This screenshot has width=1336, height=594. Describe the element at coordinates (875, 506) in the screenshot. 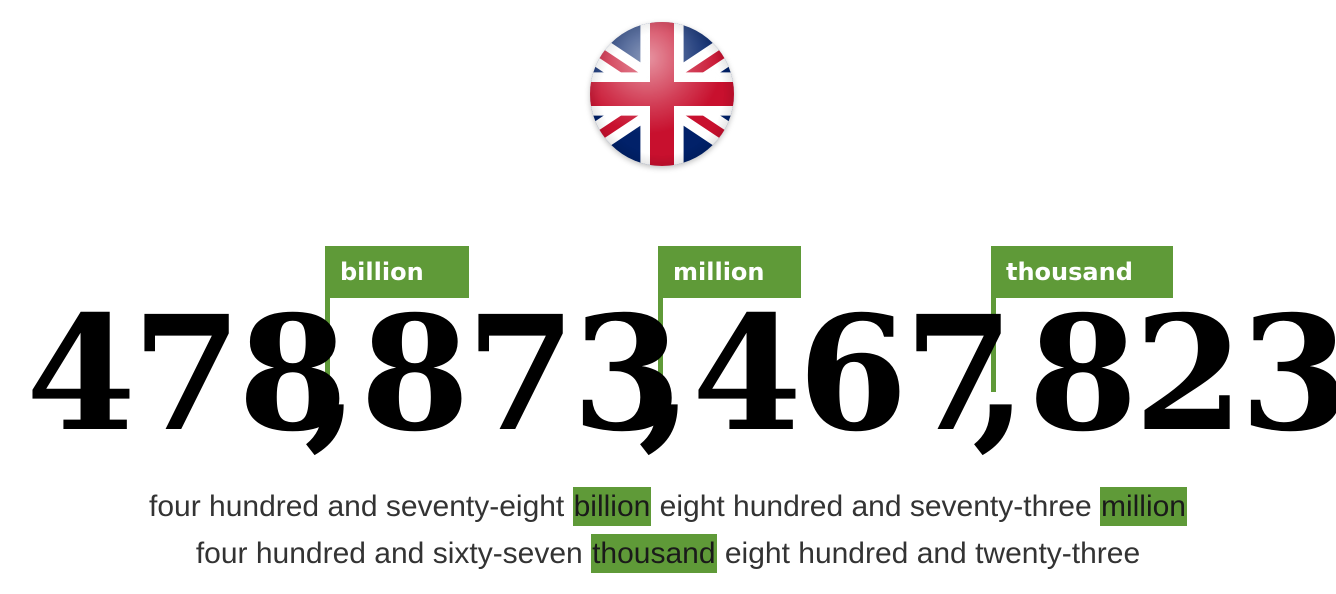

I see `words-text: eight hundred and seventy-three` at that location.